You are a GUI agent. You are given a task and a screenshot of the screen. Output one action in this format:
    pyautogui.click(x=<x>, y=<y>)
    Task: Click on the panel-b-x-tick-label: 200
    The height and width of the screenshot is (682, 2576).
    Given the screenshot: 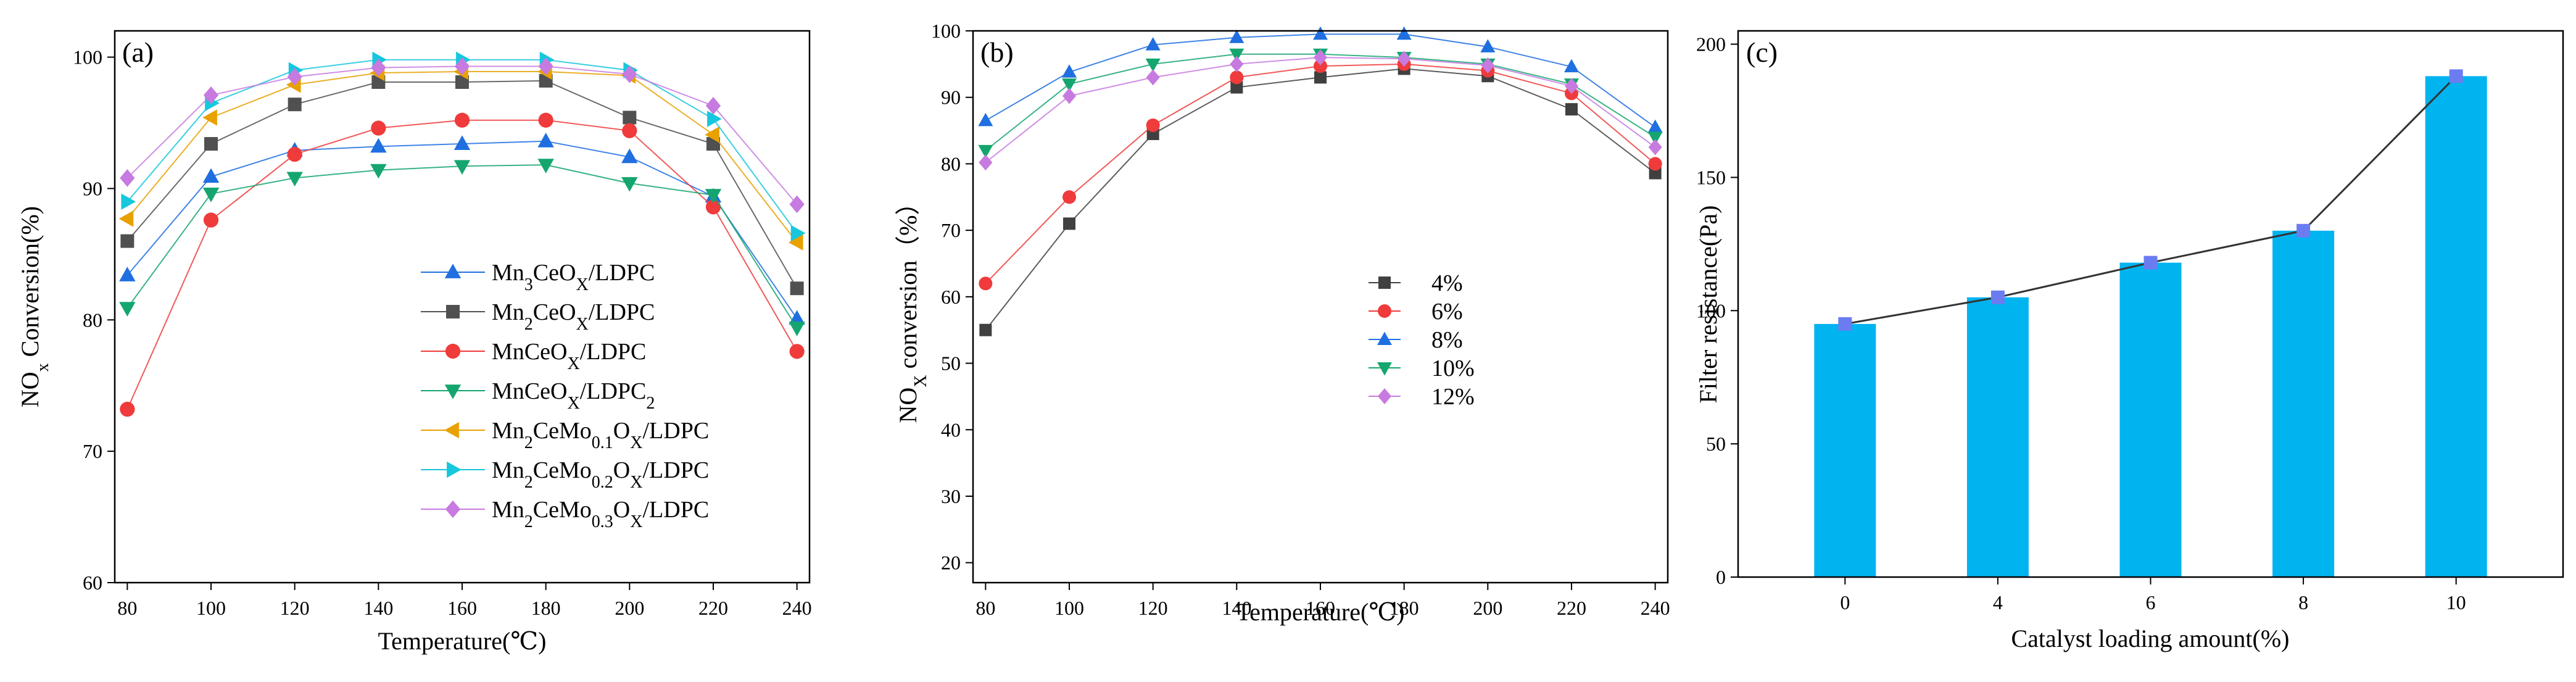 What is the action you would take?
    pyautogui.click(x=1487, y=608)
    